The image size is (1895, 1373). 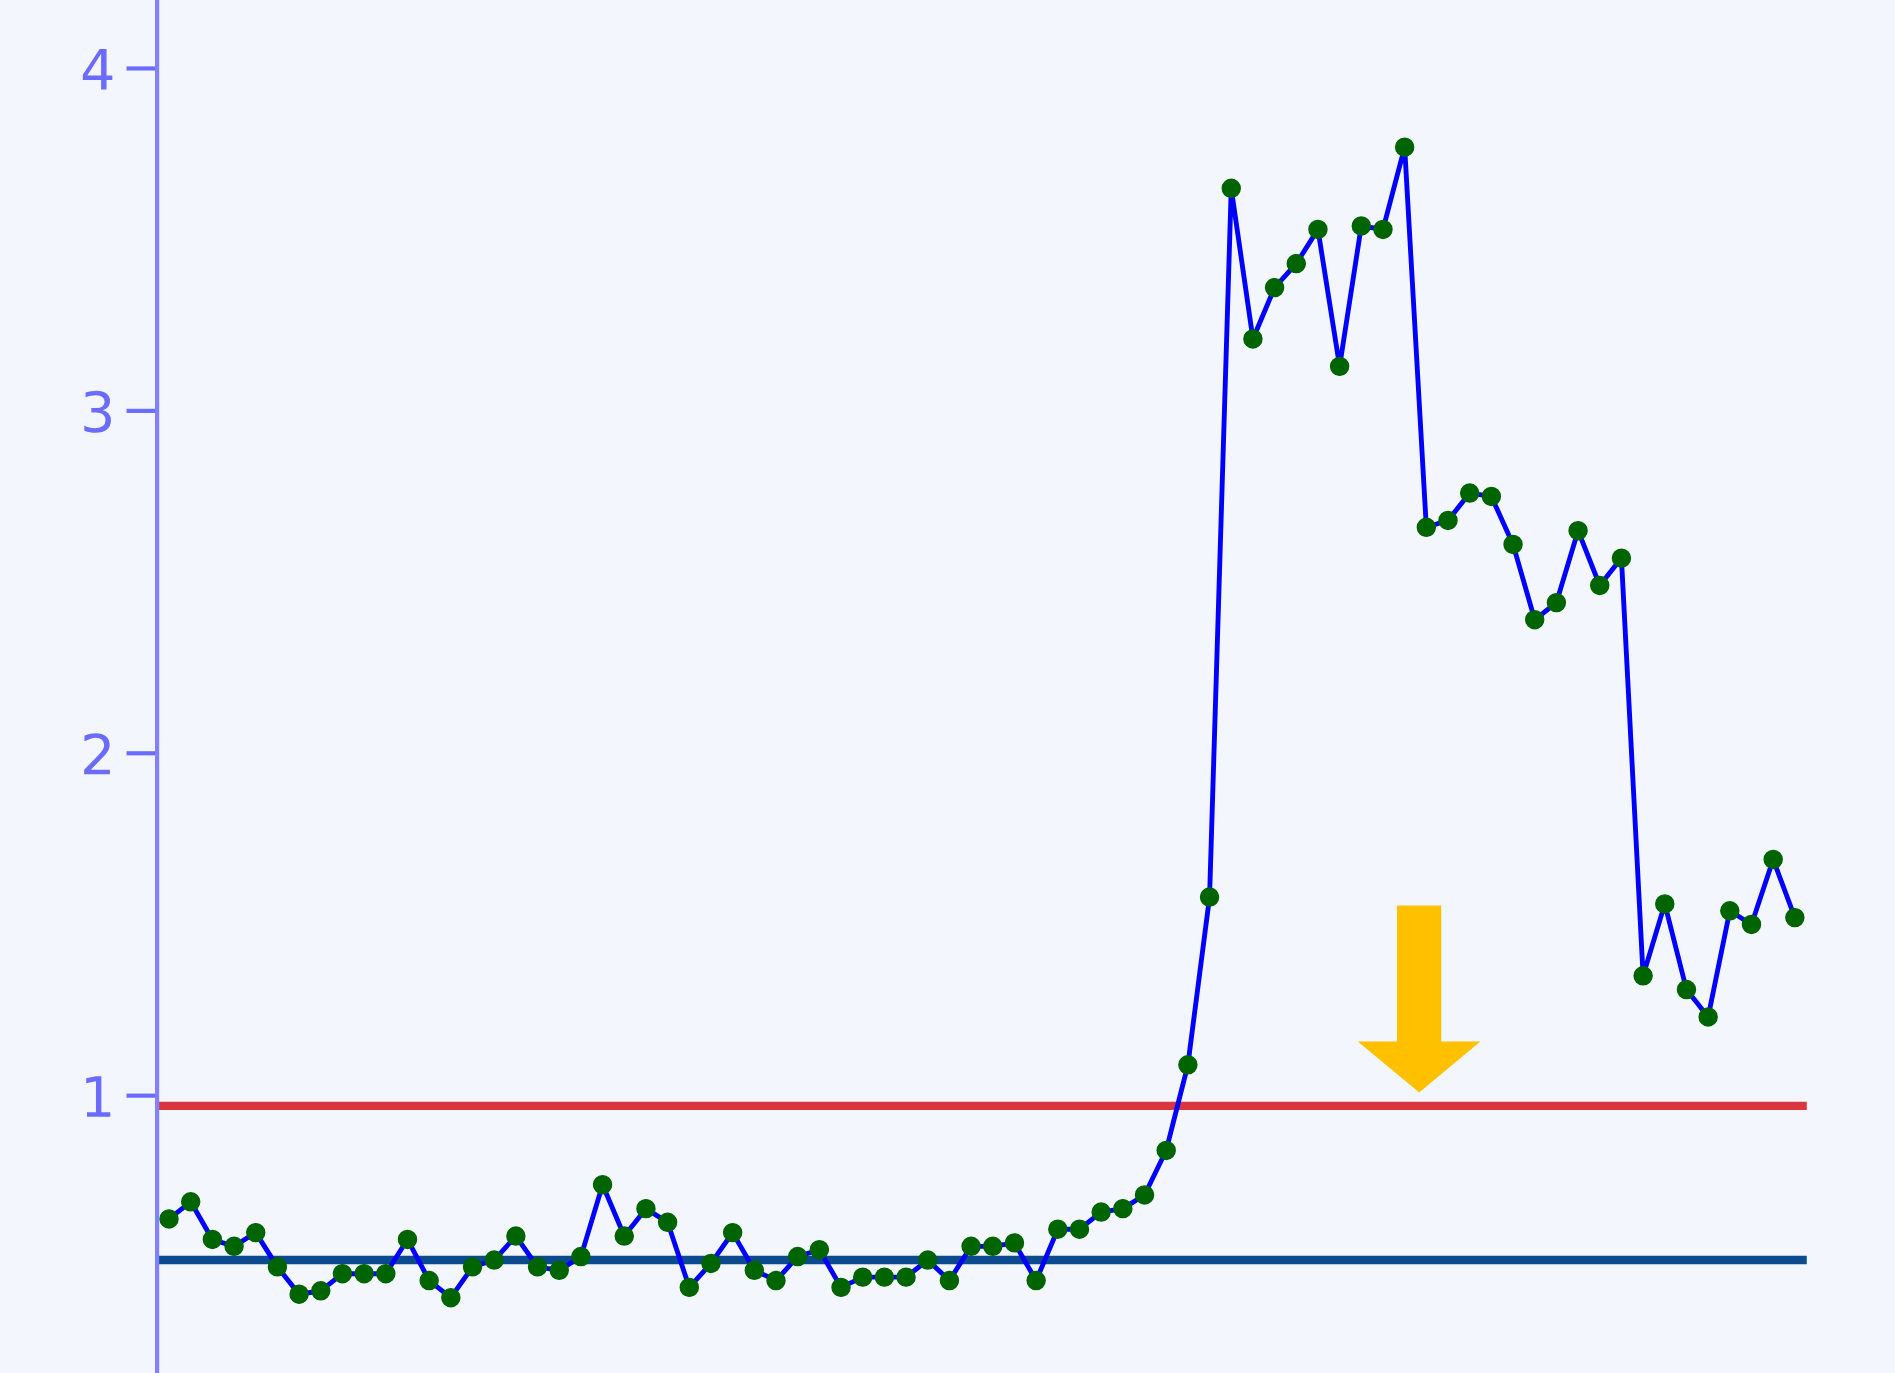 What do you see at coordinates (97, 69) in the screenshot?
I see `y-tick-label: 4` at bounding box center [97, 69].